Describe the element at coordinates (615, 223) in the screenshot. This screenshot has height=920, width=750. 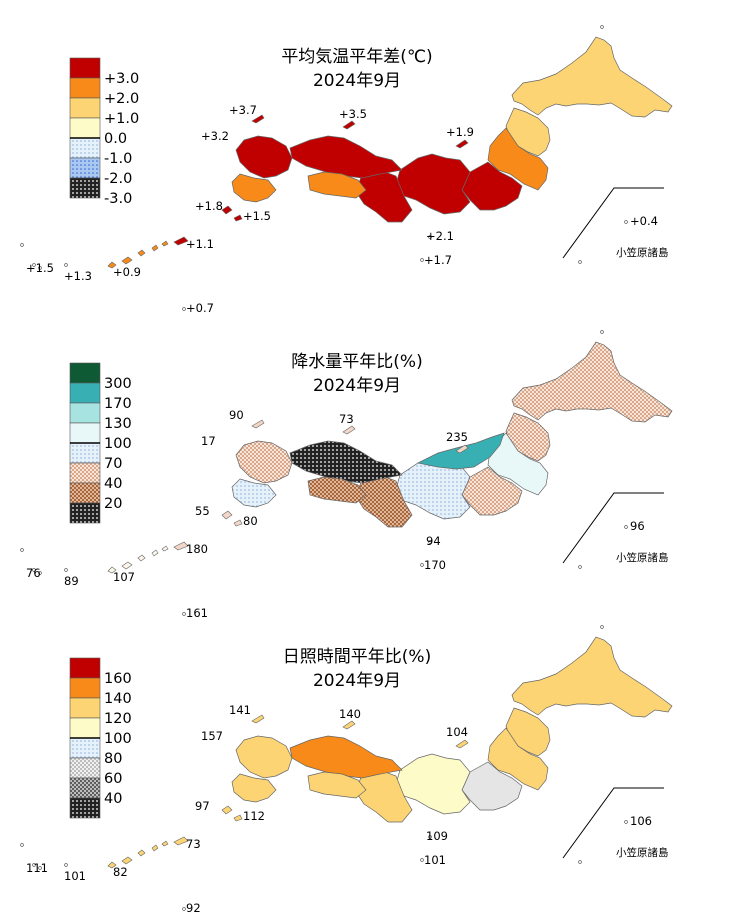
I see `ogasawara-inset: 小笠原諸島` at that location.